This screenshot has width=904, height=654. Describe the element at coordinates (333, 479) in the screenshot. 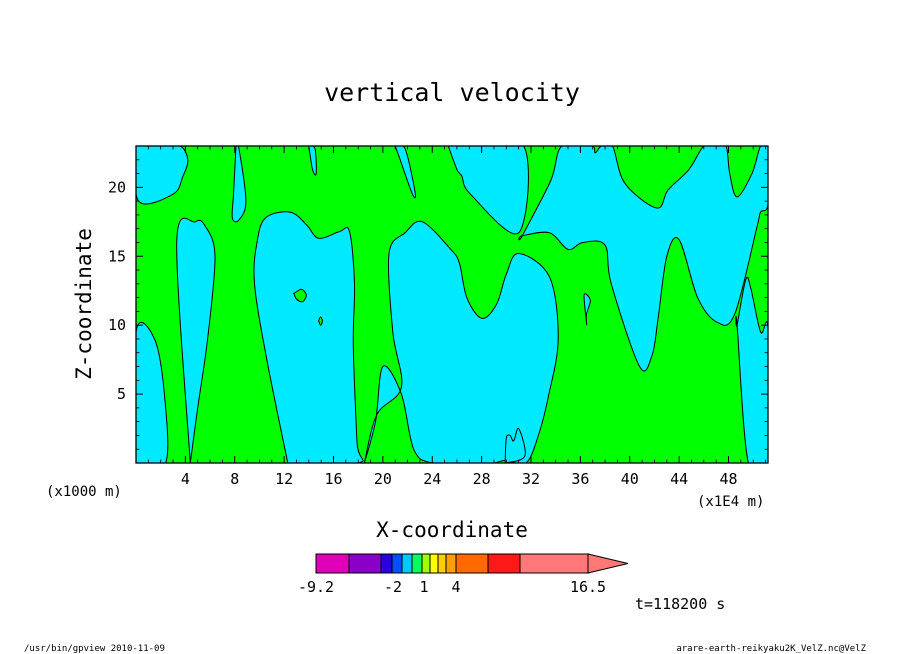

I see `x-tick-label: 16` at that location.